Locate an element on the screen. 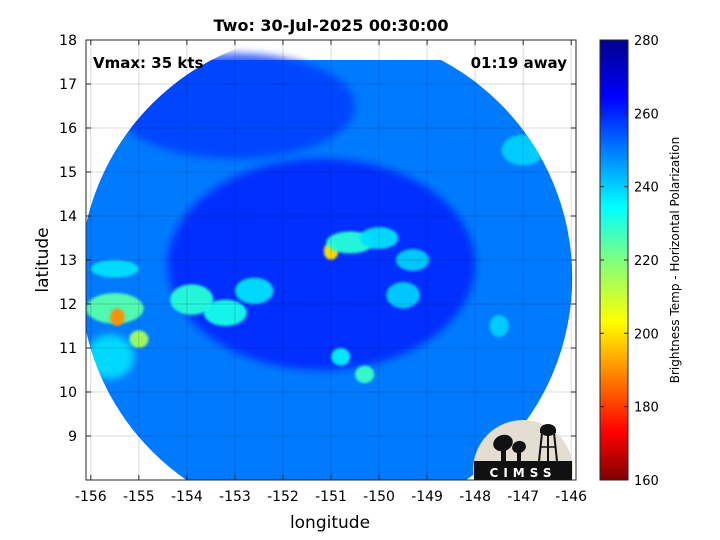 The height and width of the screenshot is (540, 720). x-tick-label: -154 is located at coordinates (187, 497).